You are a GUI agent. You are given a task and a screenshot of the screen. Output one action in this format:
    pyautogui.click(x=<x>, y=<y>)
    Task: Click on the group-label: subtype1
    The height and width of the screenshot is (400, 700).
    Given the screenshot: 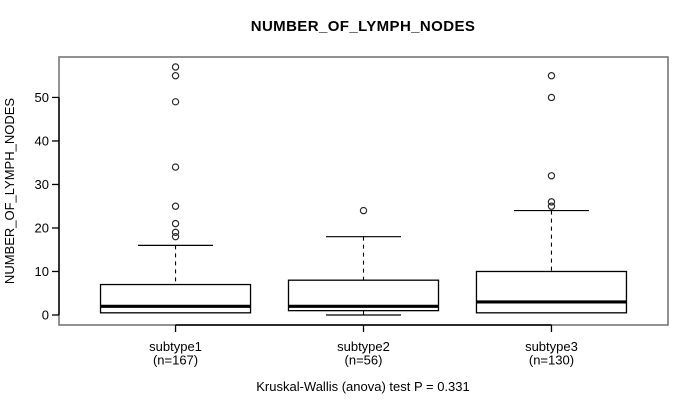 What is the action you would take?
    pyautogui.click(x=175, y=346)
    